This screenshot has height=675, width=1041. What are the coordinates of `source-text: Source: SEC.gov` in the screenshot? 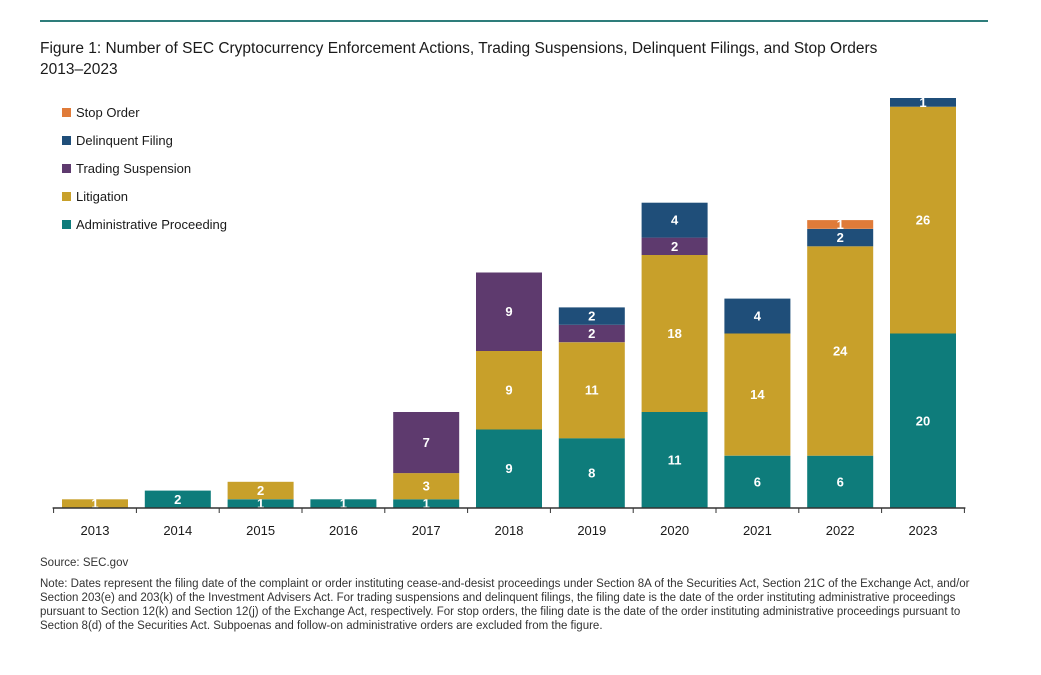 It's located at (84, 563).